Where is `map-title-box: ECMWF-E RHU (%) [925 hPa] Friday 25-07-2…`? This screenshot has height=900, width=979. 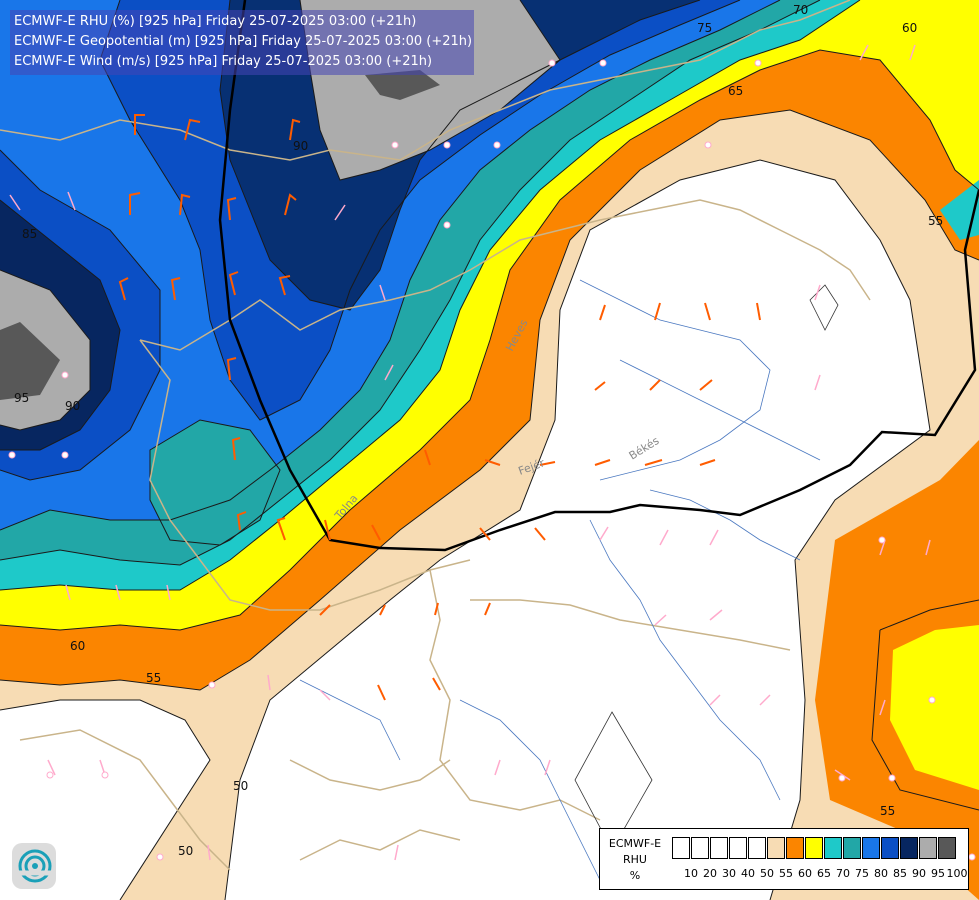 map-title-box: ECMWF-E RHU (%) [925 hPa] Friday 25-07-2… is located at coordinates (242, 42).